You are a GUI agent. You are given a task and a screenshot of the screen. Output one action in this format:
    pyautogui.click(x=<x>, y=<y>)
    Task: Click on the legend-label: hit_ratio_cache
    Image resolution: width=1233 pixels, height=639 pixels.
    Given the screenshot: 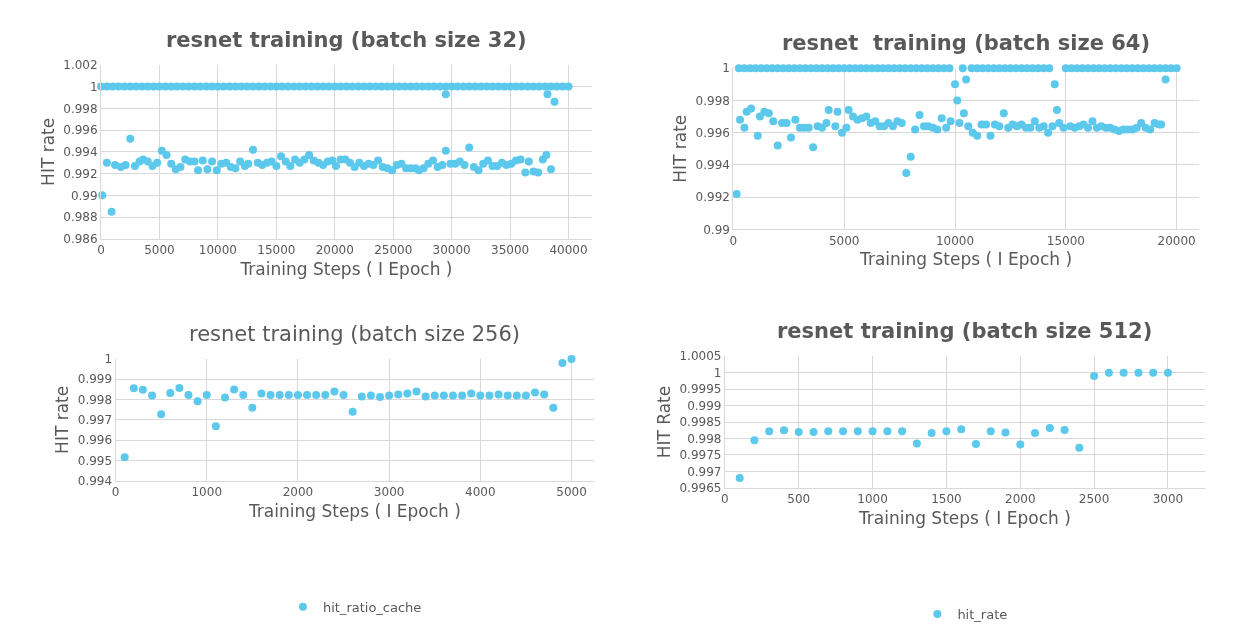 What is the action you would take?
    pyautogui.click(x=372, y=607)
    